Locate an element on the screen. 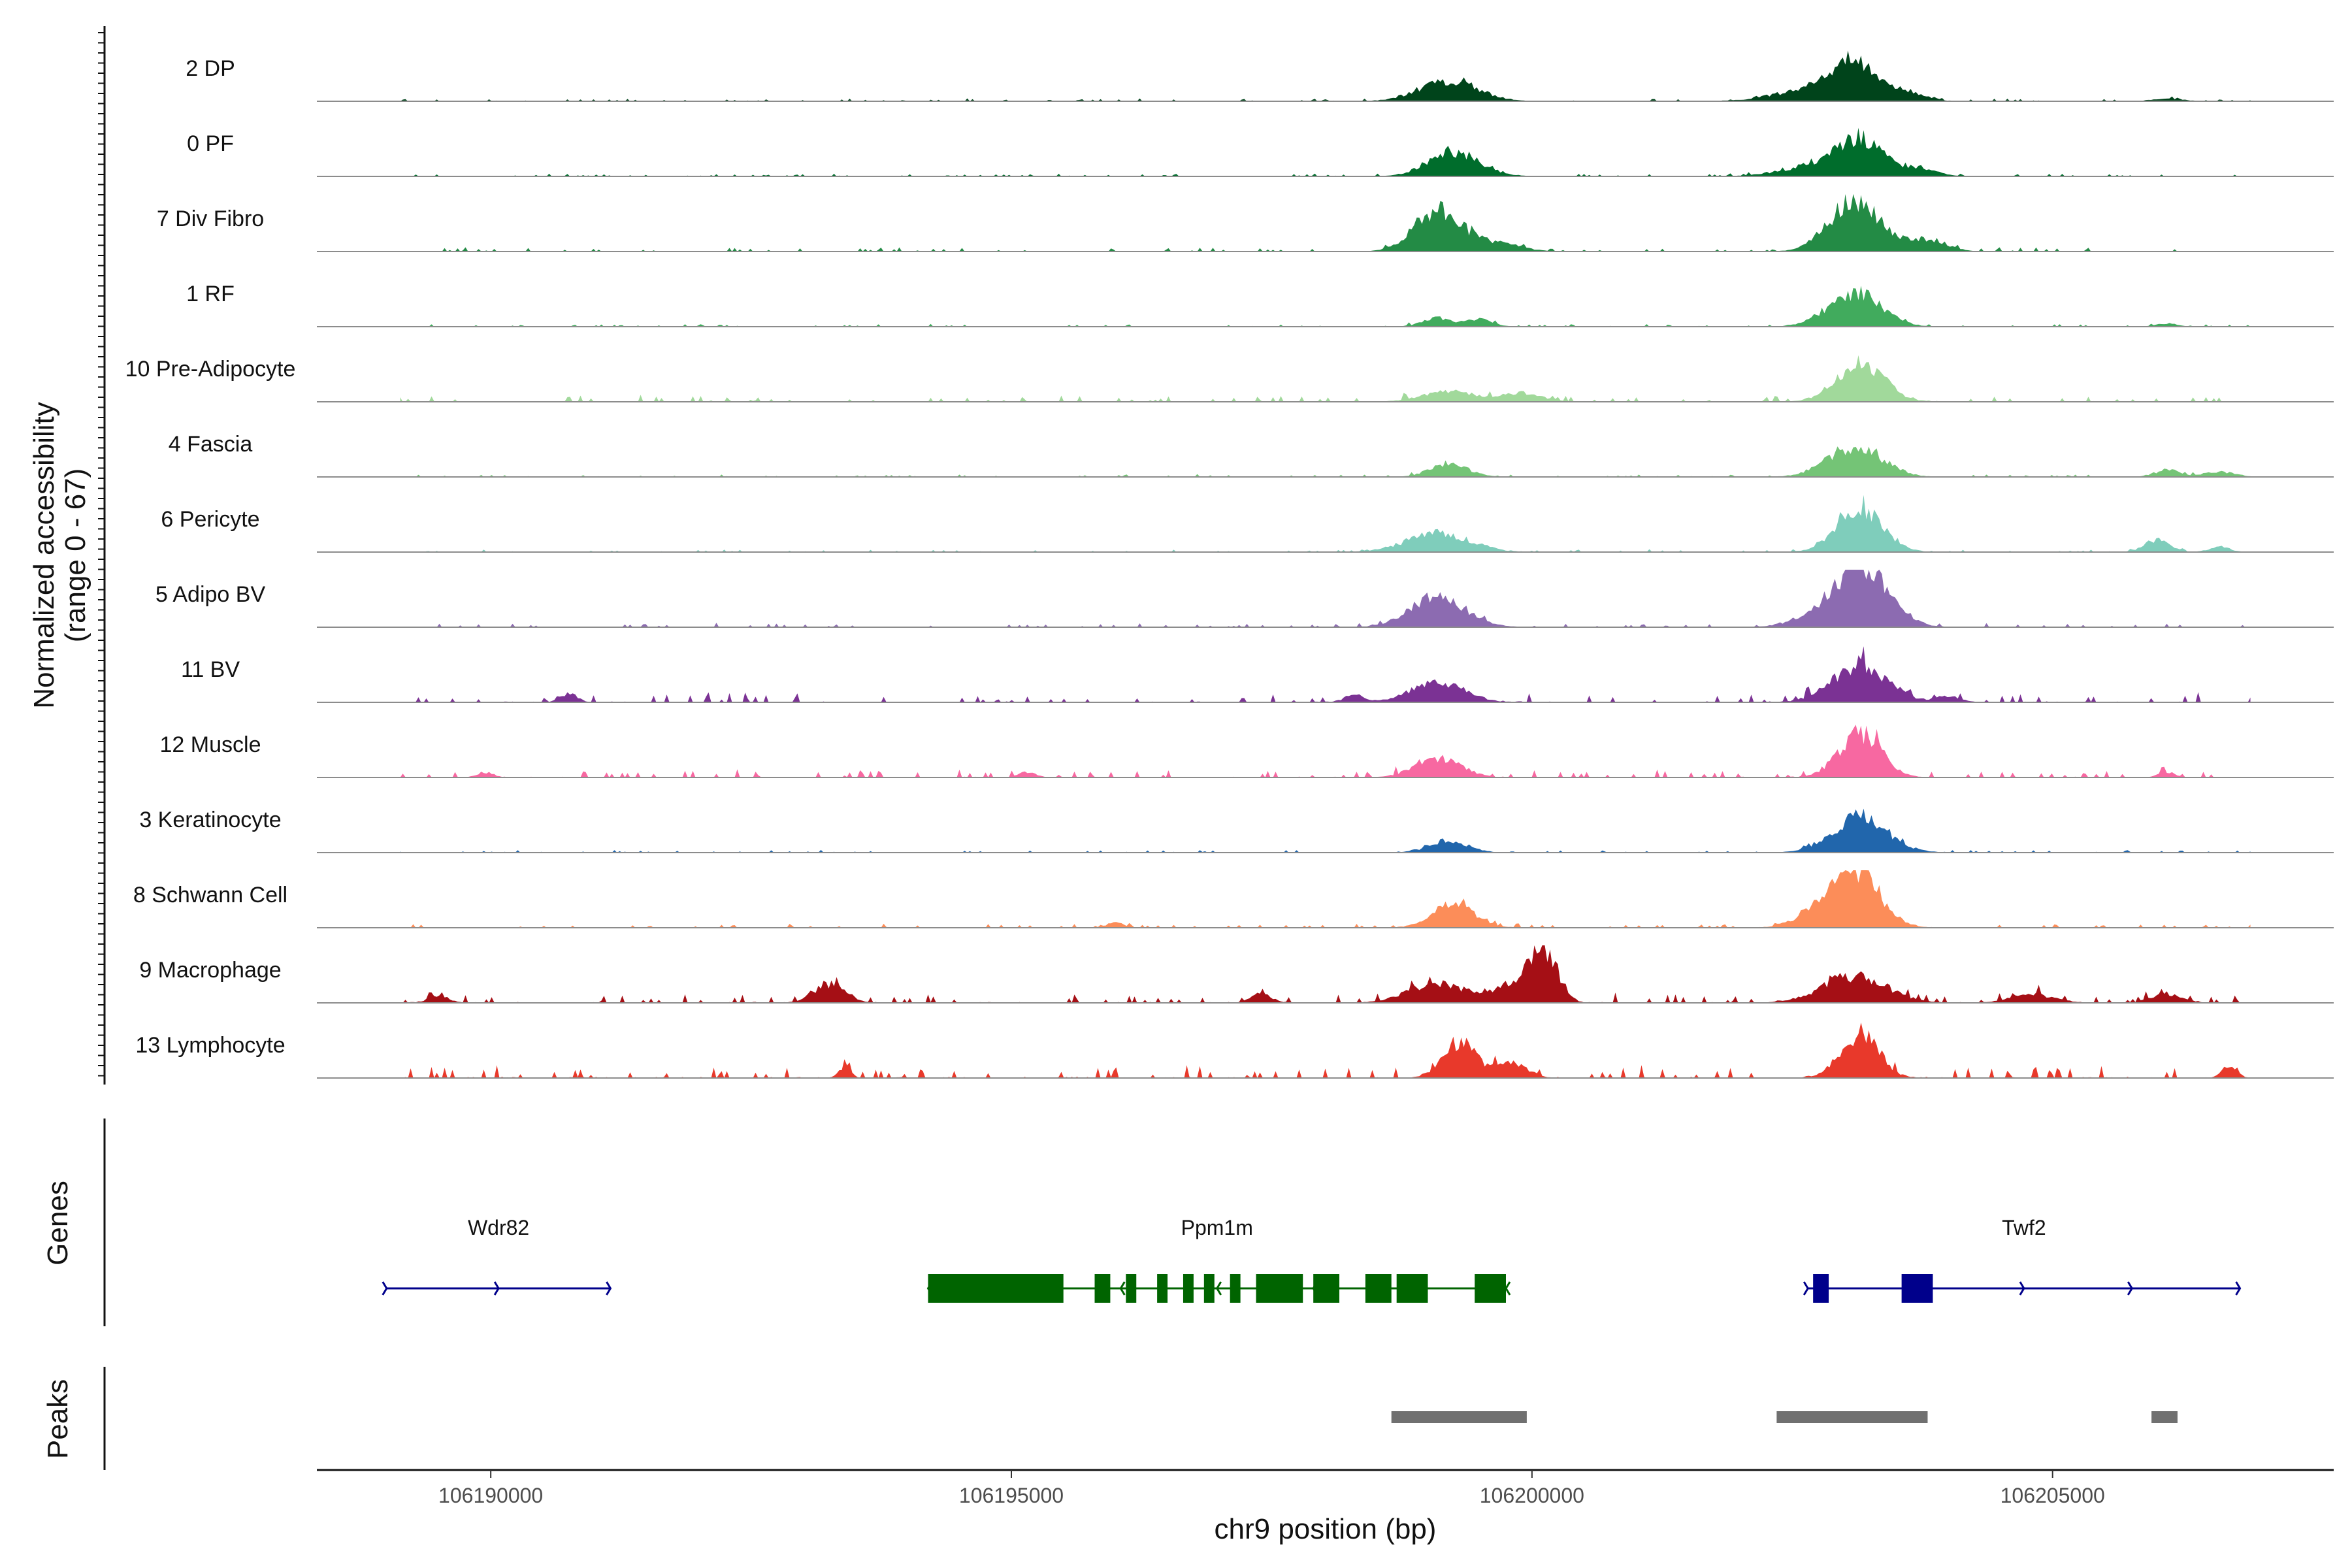 Image resolution: width=2352 pixels, height=1568 pixels. track-label: 8 Schwann Cell is located at coordinates (210, 895).